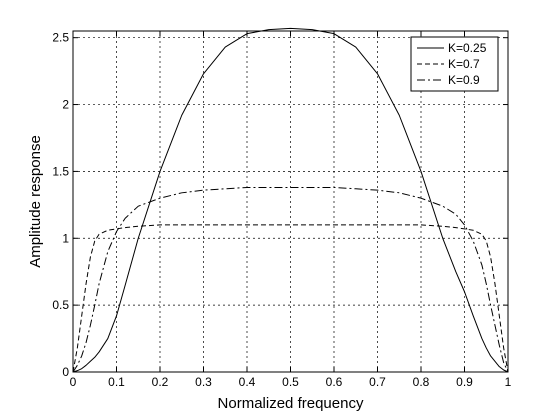 This screenshot has height=420, width=560. I want to click on x-tick-label: 0.3, so click(203, 382).